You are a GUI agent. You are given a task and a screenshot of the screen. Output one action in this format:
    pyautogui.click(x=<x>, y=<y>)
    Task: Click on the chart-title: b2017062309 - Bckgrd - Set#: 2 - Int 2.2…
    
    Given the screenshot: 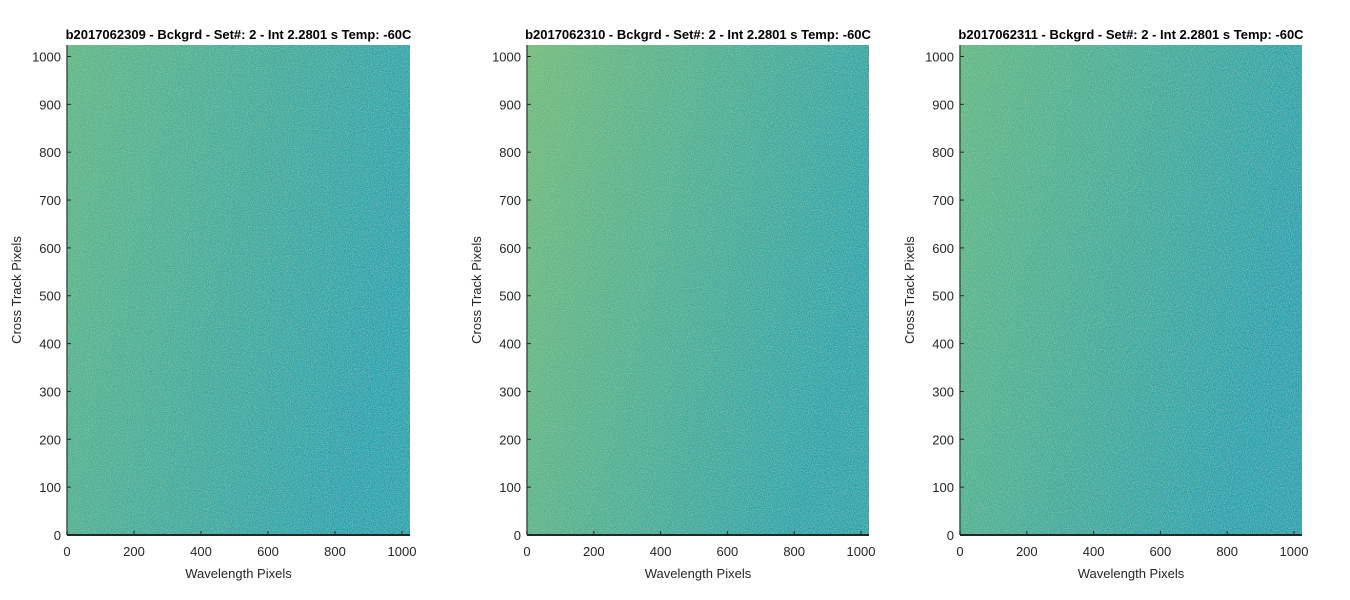 What is the action you would take?
    pyautogui.click(x=239, y=34)
    